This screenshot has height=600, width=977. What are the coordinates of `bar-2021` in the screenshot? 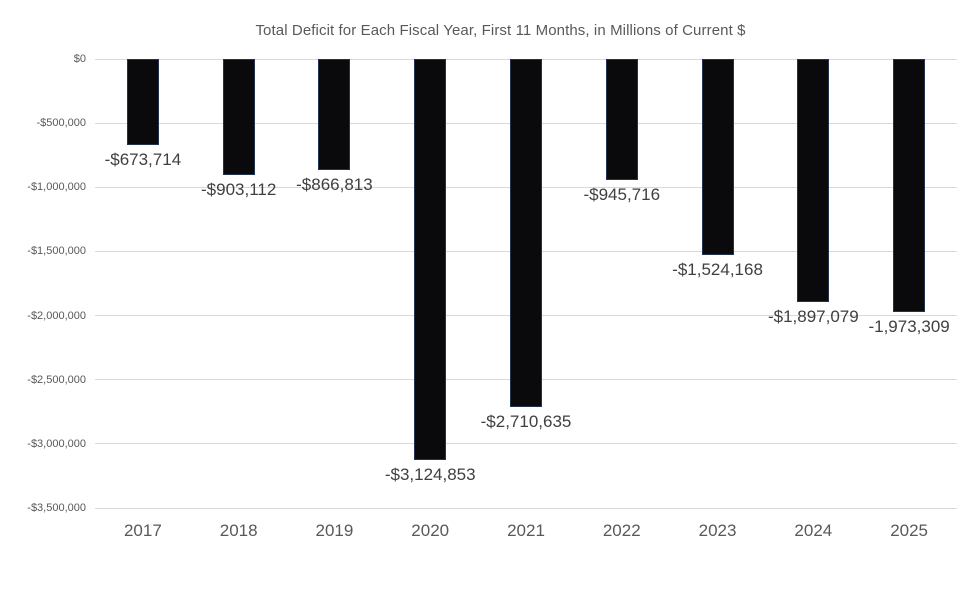 It's located at (526, 233).